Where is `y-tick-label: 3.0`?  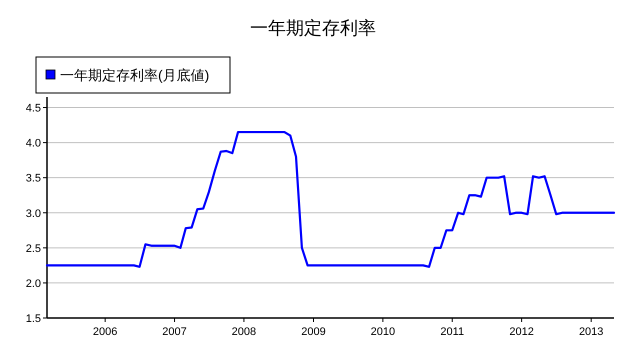
y-tick-label: 3.0 is located at coordinates (33, 214).